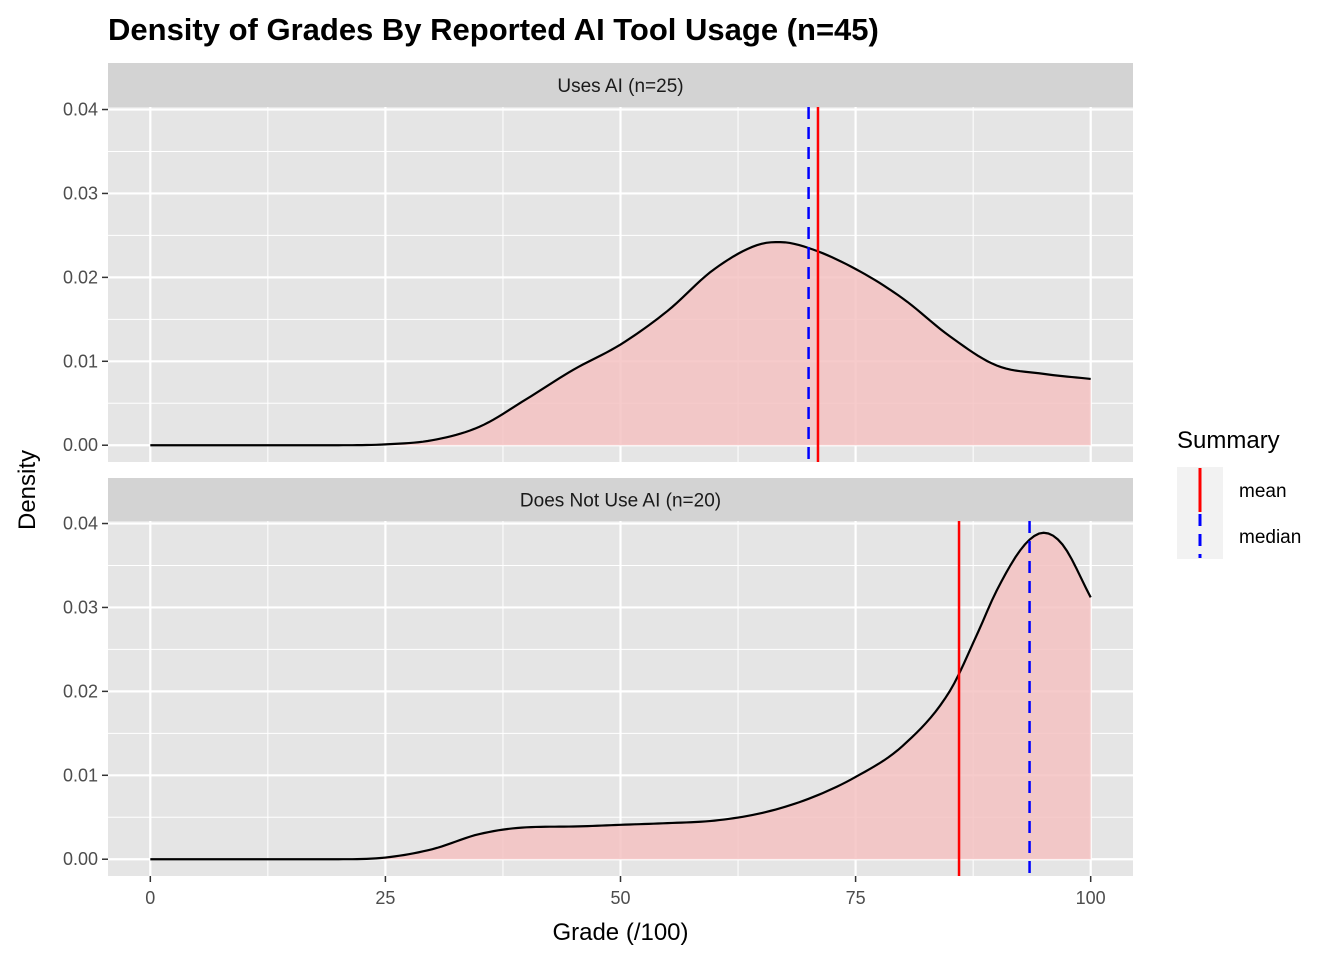 This screenshot has height=960, width=1344. I want to click on facet-strip-label: Uses AI (n=25), so click(620, 86).